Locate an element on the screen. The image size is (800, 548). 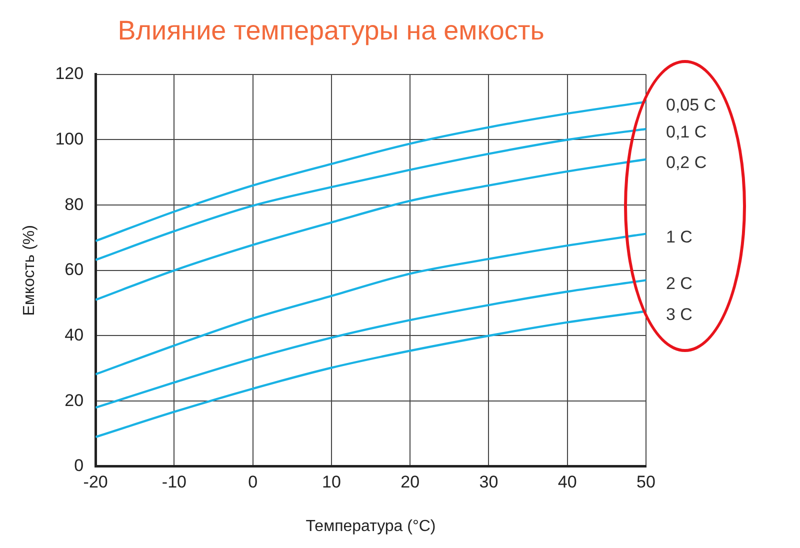
y-tick-label: 80 is located at coordinates (74, 204).